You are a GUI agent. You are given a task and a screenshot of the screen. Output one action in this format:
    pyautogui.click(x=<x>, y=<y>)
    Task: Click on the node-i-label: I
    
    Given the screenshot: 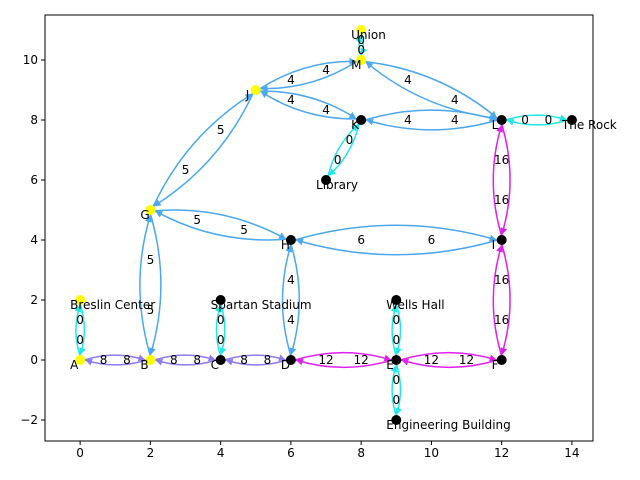 What is the action you would take?
    pyautogui.click(x=494, y=245)
    